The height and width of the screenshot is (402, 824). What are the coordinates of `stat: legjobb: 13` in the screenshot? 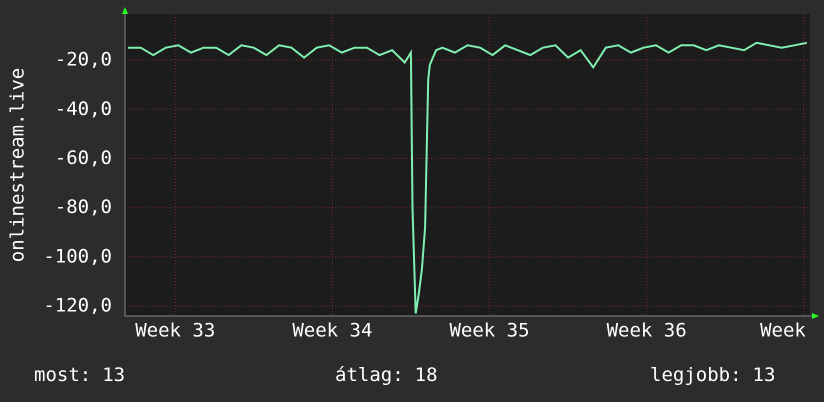 It's located at (712, 375).